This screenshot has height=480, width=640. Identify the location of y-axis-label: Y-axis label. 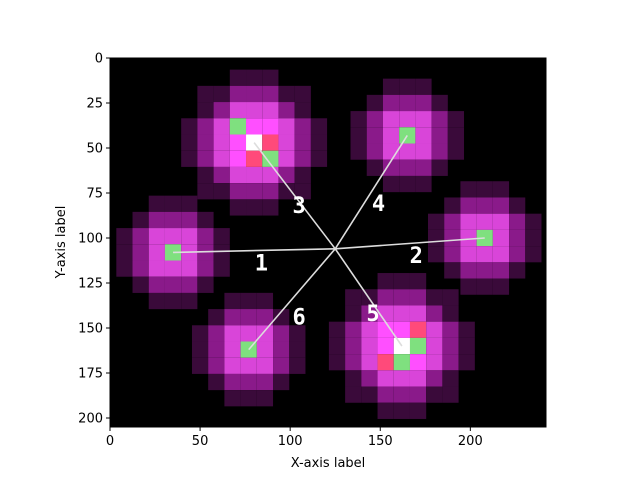
(61, 243).